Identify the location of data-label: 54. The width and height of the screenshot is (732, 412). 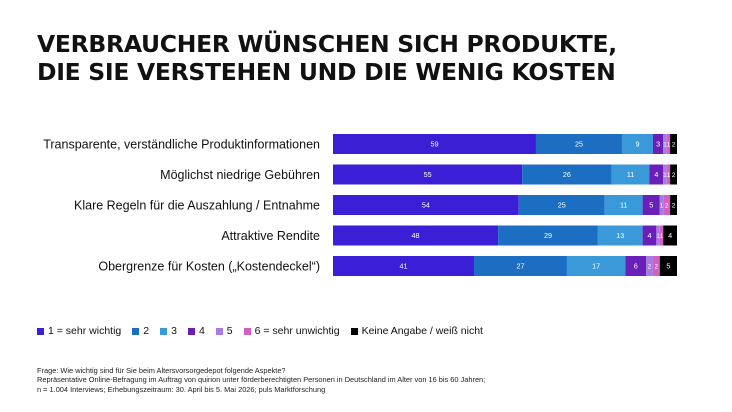
(426, 205).